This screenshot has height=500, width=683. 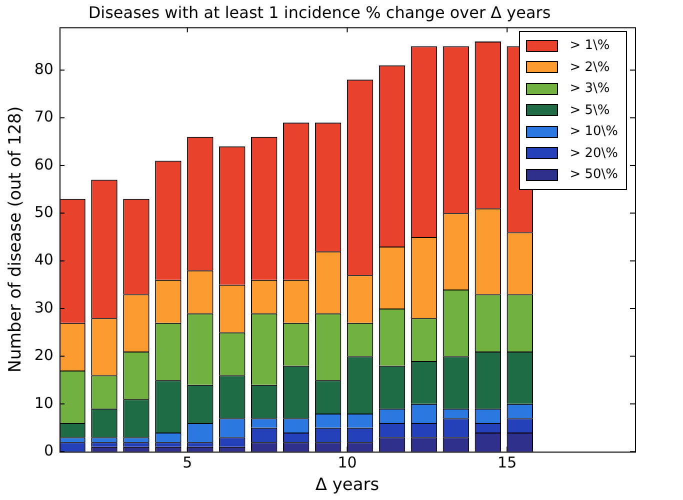 What do you see at coordinates (590, 110) in the screenshot?
I see `legend-label: > 5\%` at bounding box center [590, 110].